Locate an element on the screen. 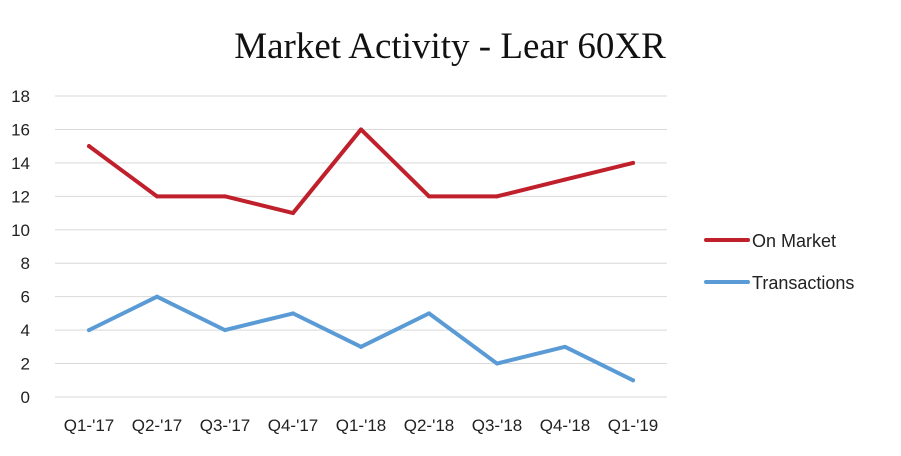 The image size is (901, 456). y-tick-label: 18 is located at coordinates (20, 96).